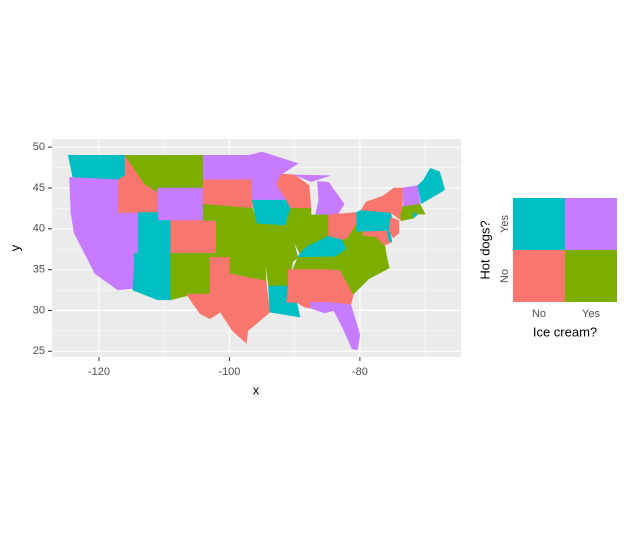 The image size is (624, 542). I want to click on legend-y-level: No, so click(505, 276).